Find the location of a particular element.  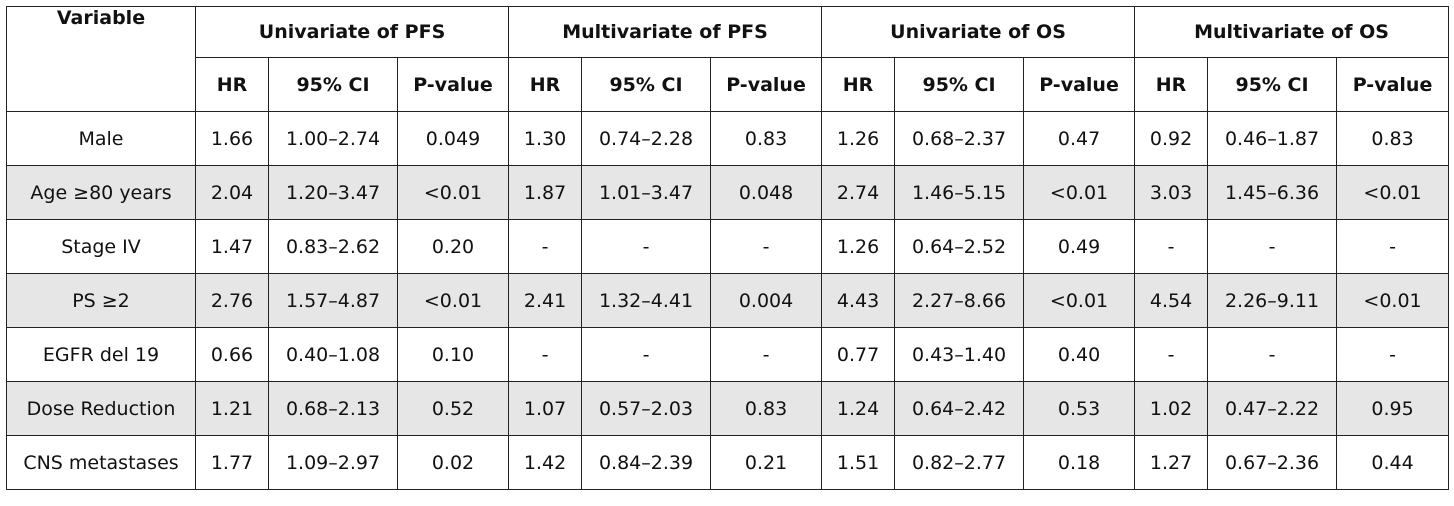

variable-cell: Stage IV is located at coordinates (101, 246).